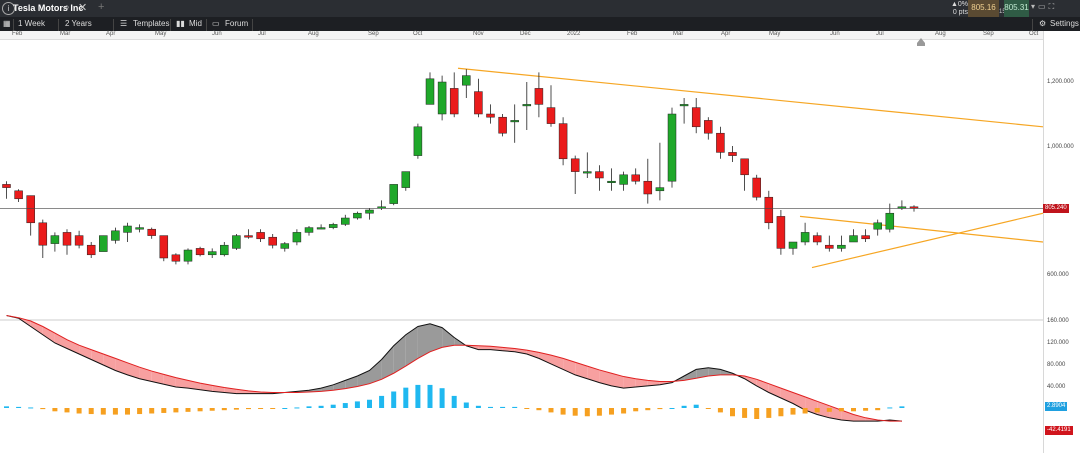 This screenshot has height=453, width=1080. Describe the element at coordinates (78, 23) in the screenshot. I see `range-select: 2 Years` at that location.